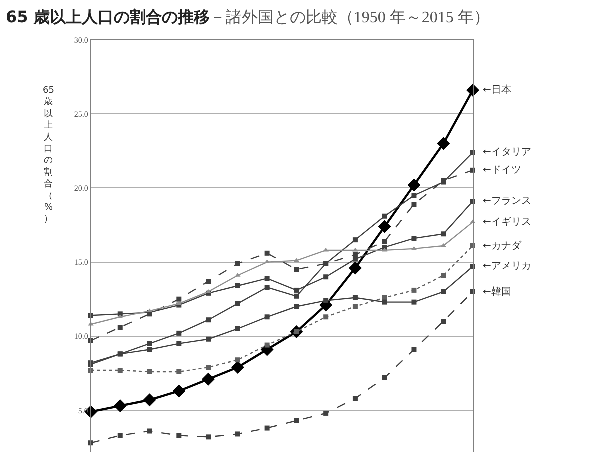 This screenshot has width=600, height=452. I want to click on series-label: ←カナダ, so click(502, 246).